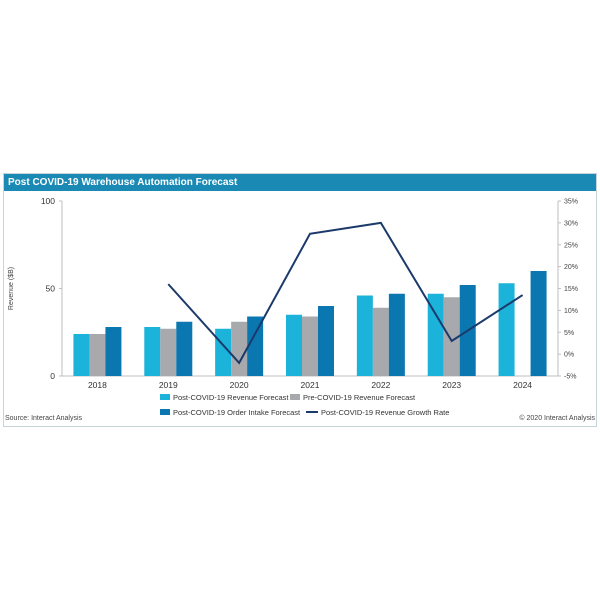 This screenshot has height=600, width=600. I want to click on x-tick-label: 2024, so click(522, 385).